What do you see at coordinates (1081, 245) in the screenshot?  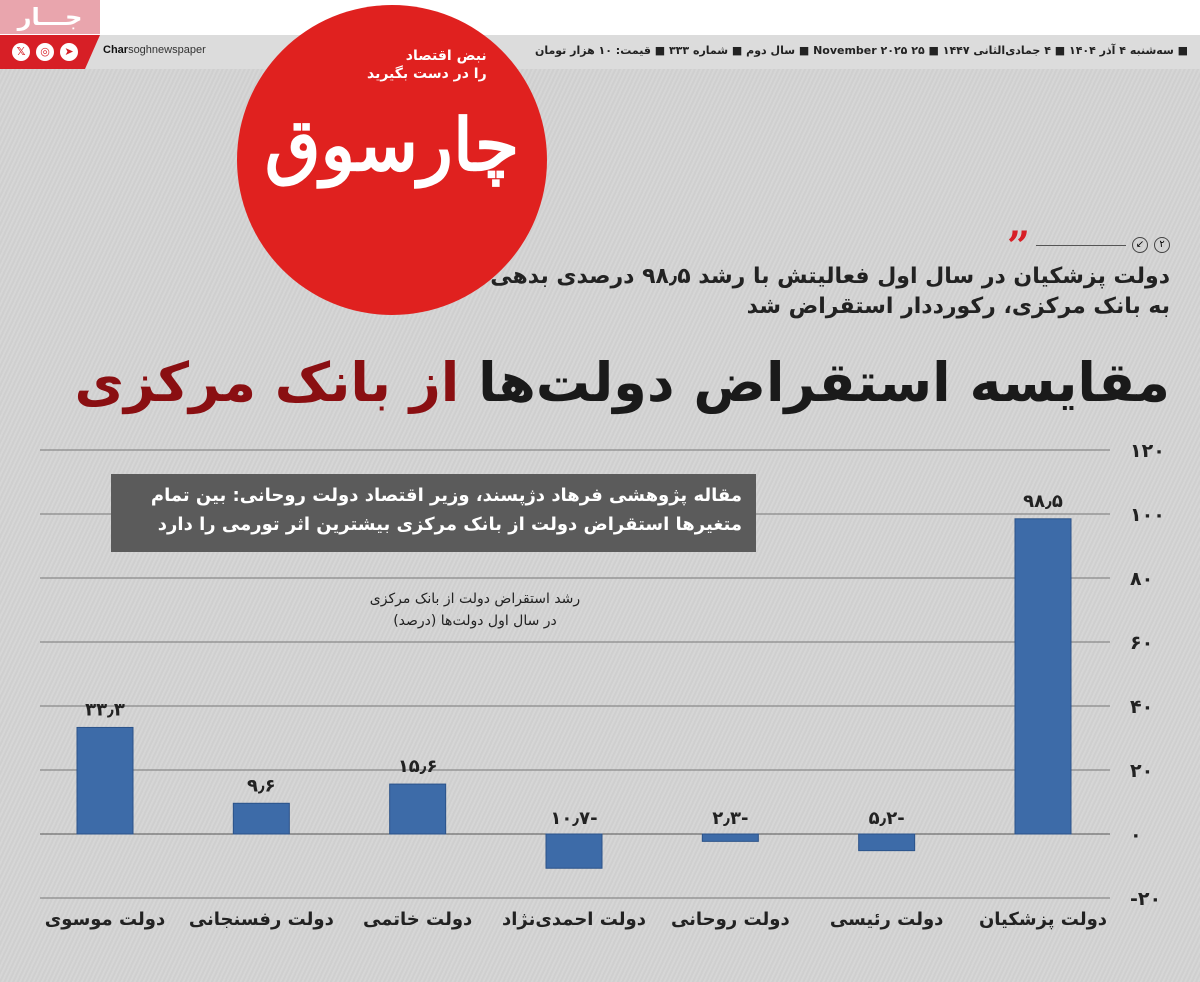 I see `divider` at bounding box center [1081, 245].